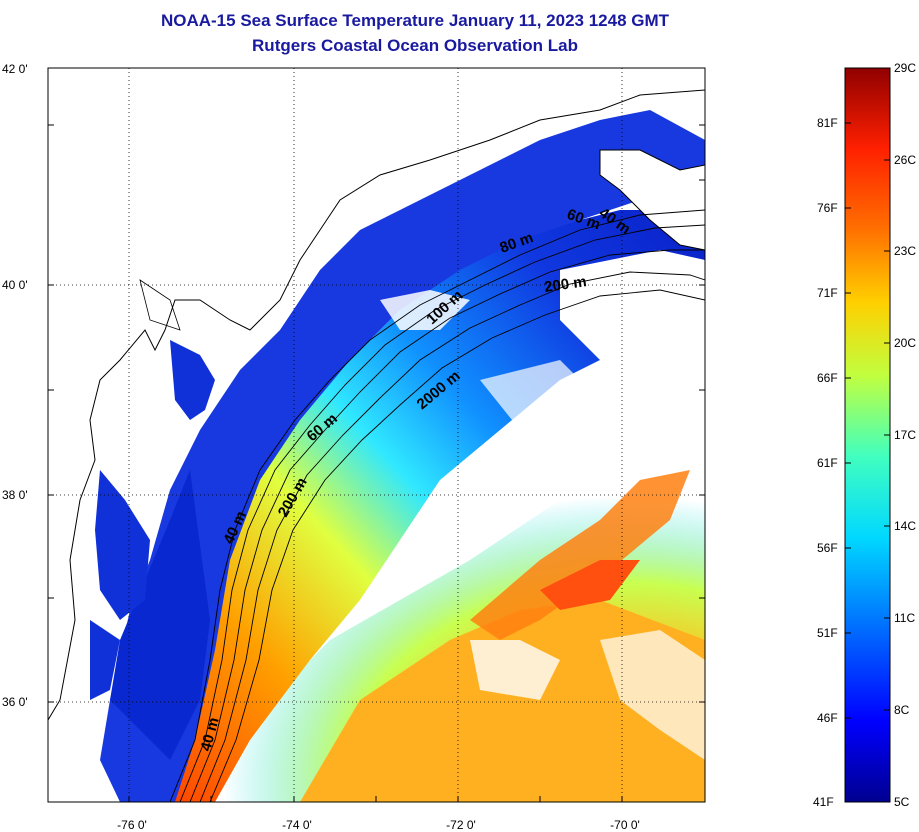 The image size is (919, 832). What do you see at coordinates (902, 802) in the screenshot?
I see `colorbar-celsius-label: 5C` at bounding box center [902, 802].